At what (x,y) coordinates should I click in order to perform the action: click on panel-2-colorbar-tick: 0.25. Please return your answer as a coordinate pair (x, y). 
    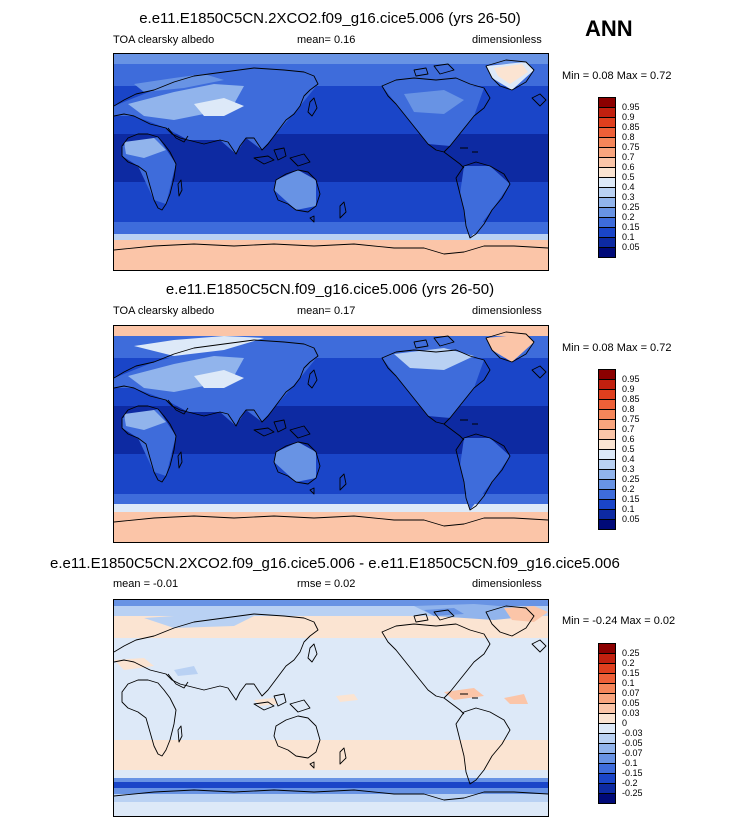
    Looking at the image, I should click on (631, 479).